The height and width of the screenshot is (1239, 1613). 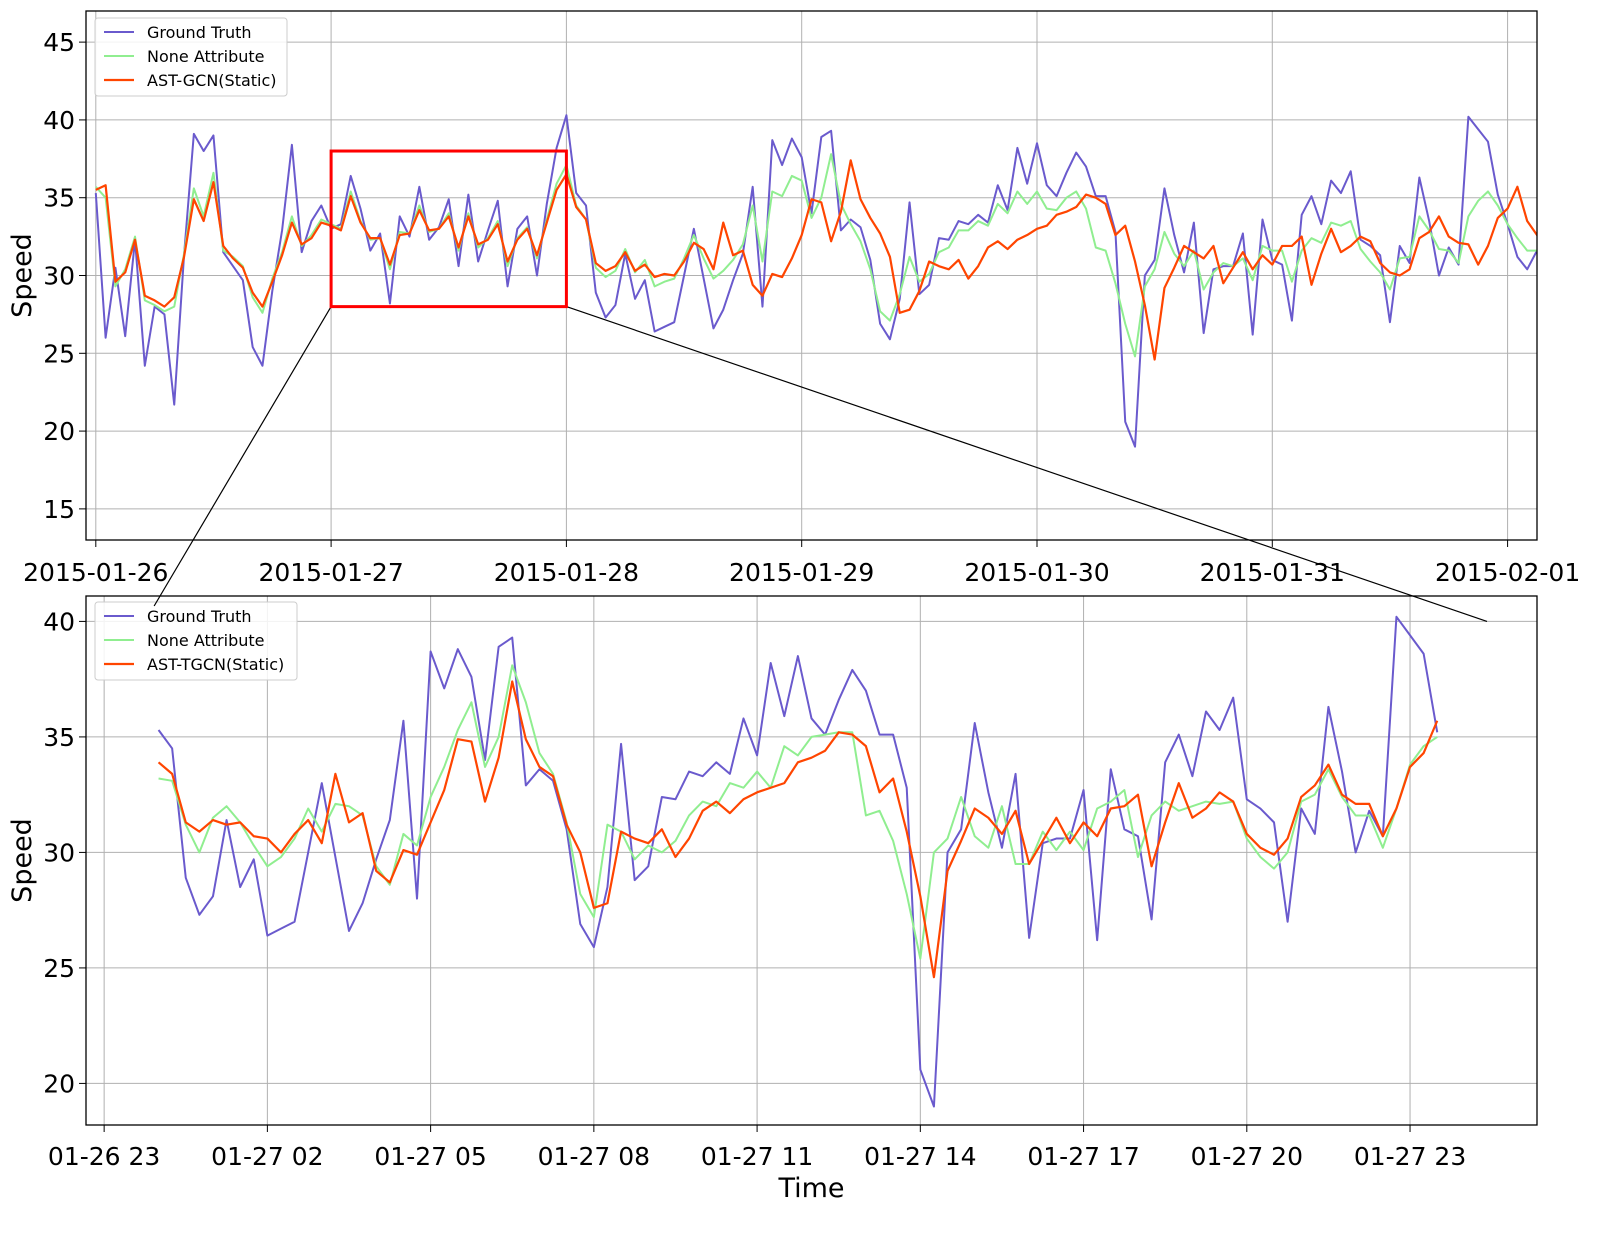 What do you see at coordinates (1410, 1156) in the screenshot?
I see `x-tick-label: 01-27 23` at bounding box center [1410, 1156].